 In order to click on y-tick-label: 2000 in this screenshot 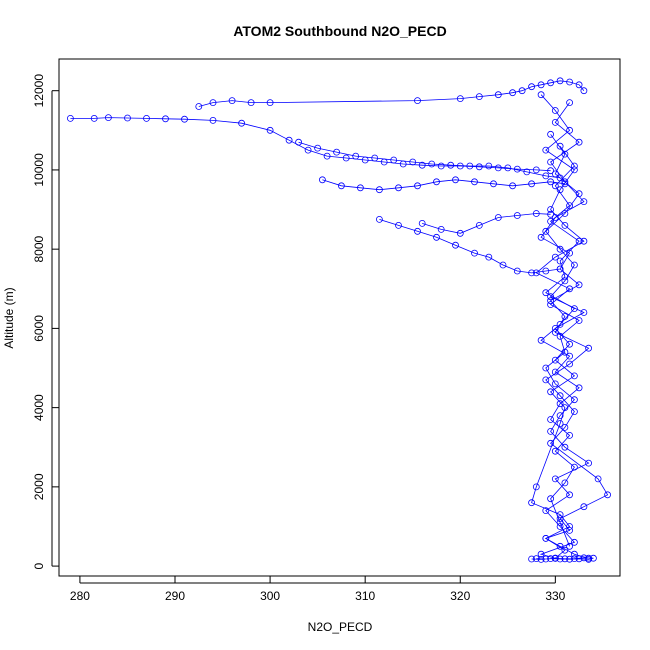, I will do `click(39, 486)`.